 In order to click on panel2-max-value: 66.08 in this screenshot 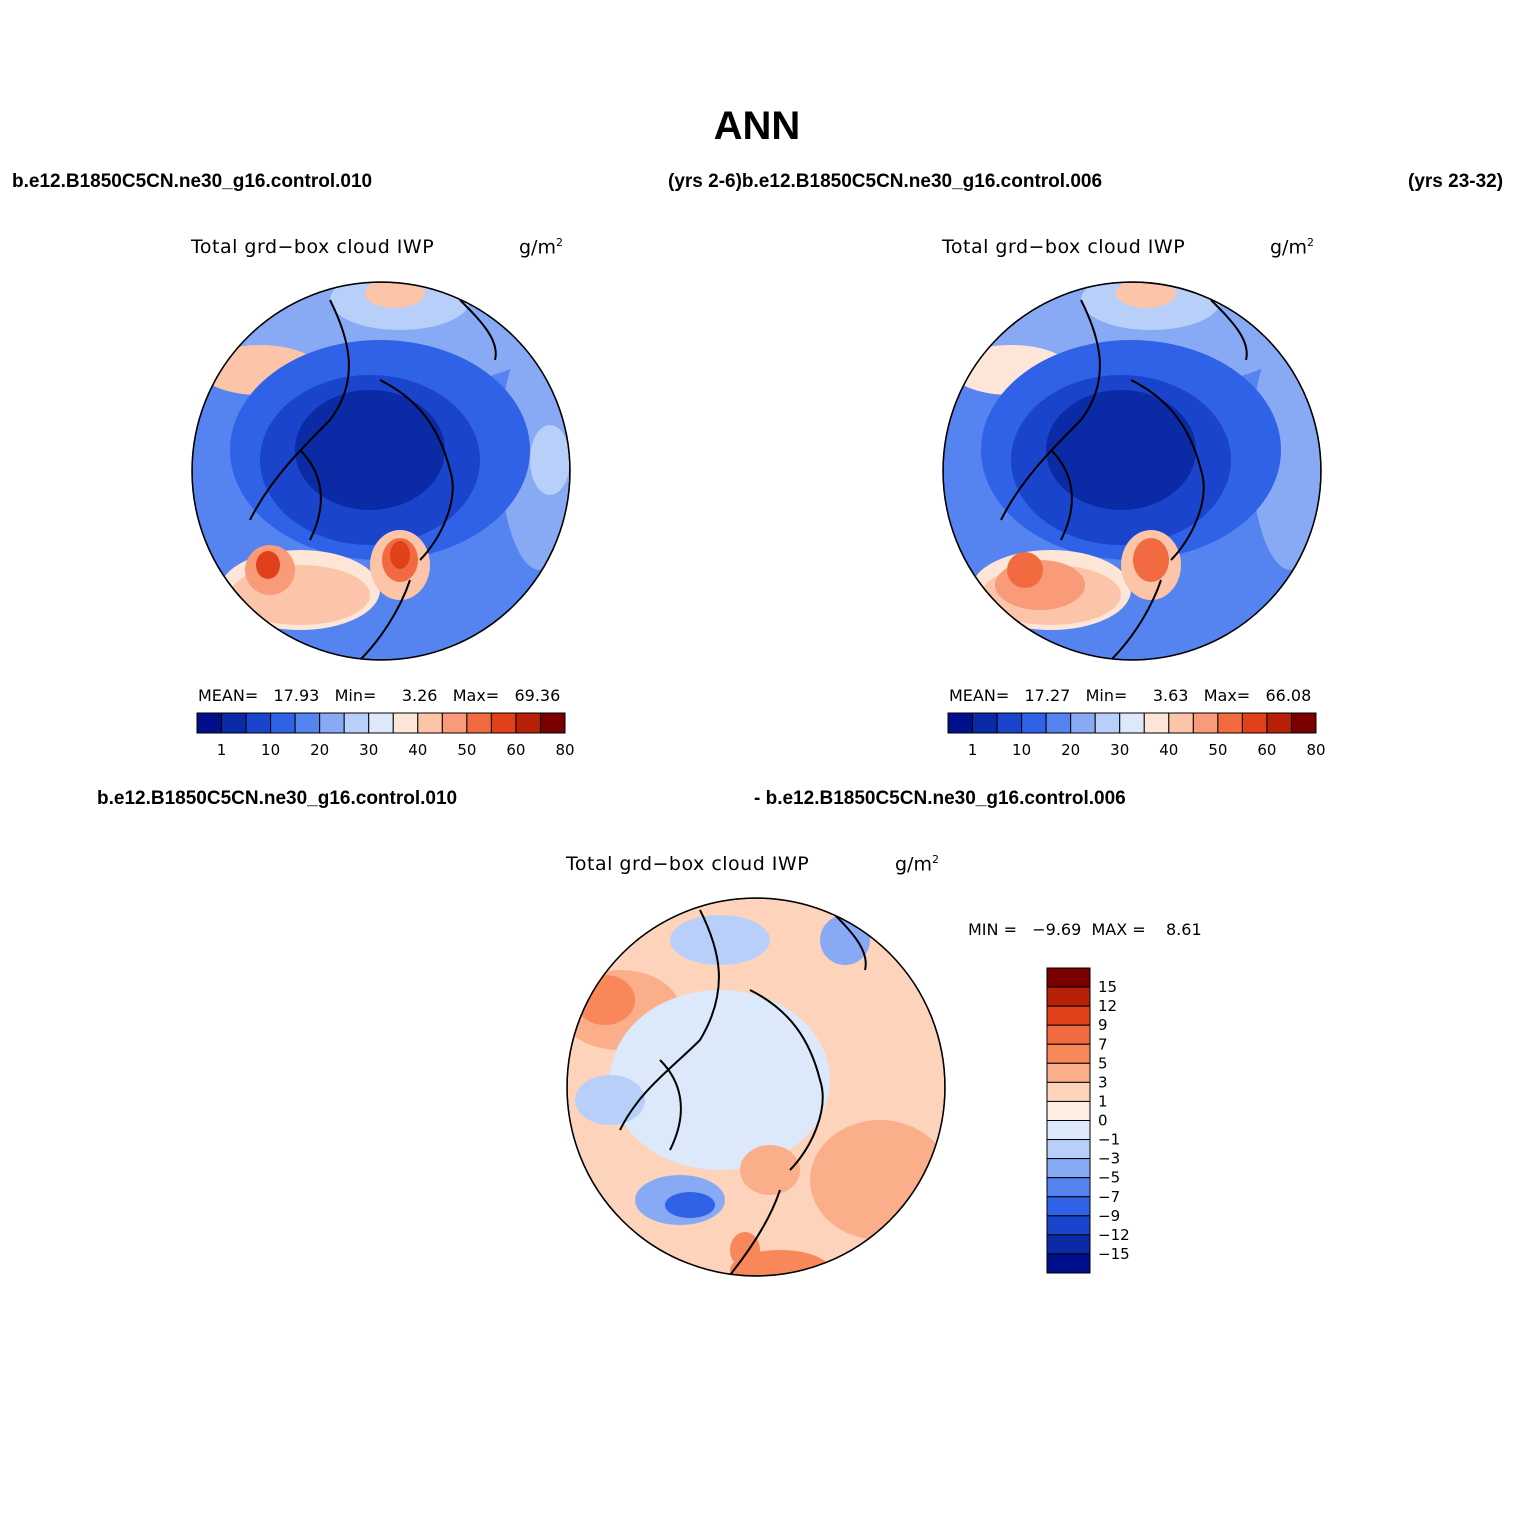, I will do `click(1288, 695)`.